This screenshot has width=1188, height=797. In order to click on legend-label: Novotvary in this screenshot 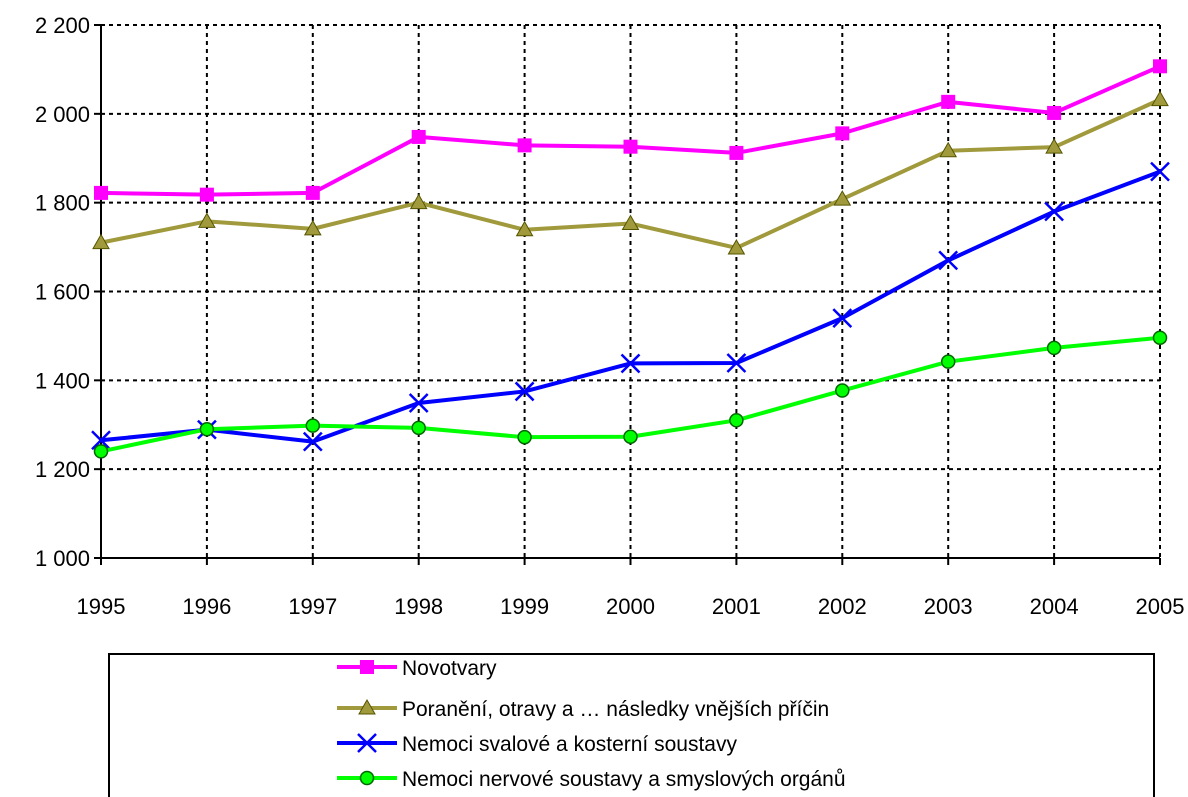, I will do `click(449, 668)`.